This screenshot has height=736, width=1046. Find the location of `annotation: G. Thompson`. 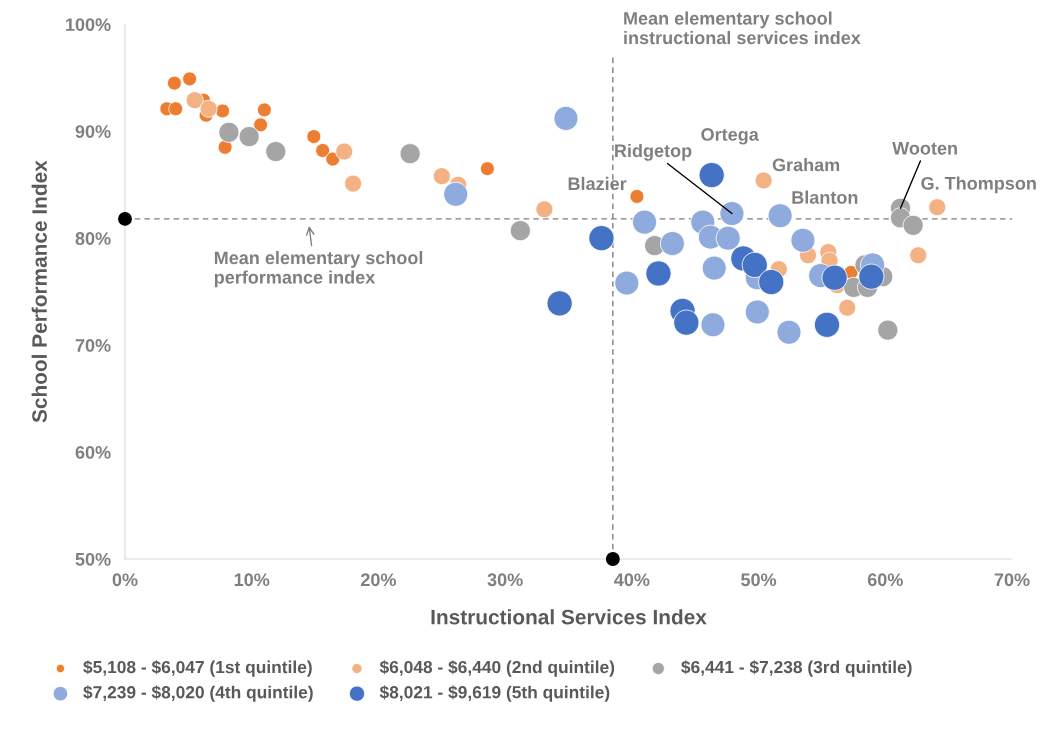

annotation: G. Thompson is located at coordinates (978, 185).